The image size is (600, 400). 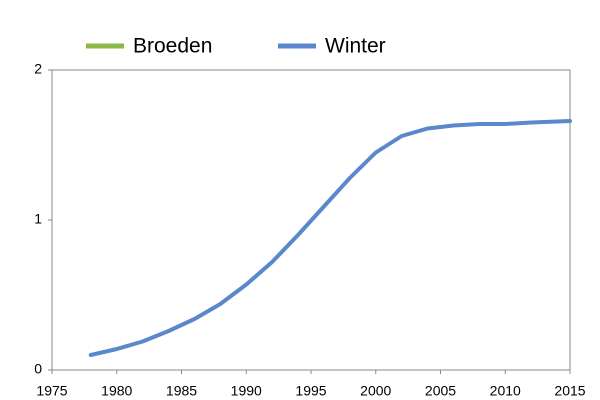 I want to click on y-tick-label: 0, so click(x=38, y=369).